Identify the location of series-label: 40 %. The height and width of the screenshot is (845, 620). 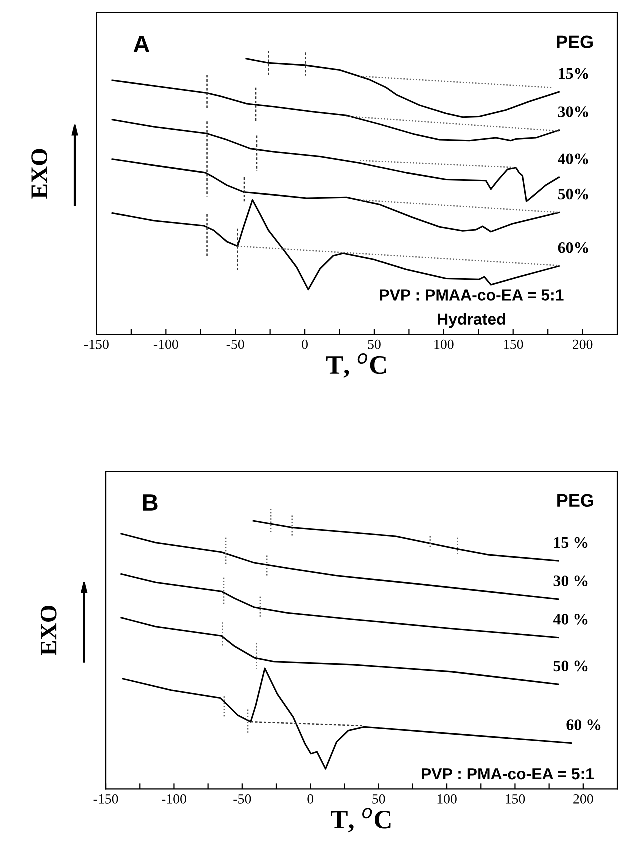
(570, 619).